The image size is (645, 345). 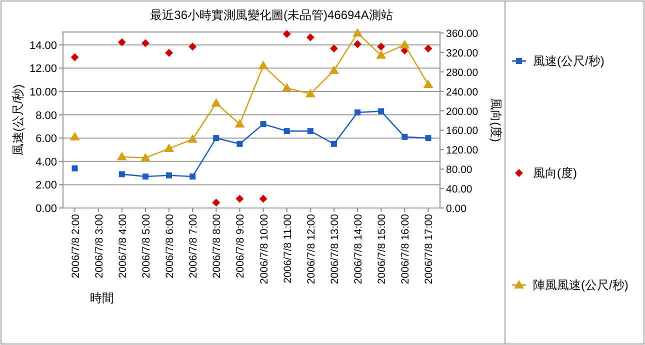 What do you see at coordinates (496, 120) in the screenshot?
I see `y2-axis-title: 風向(度)` at bounding box center [496, 120].